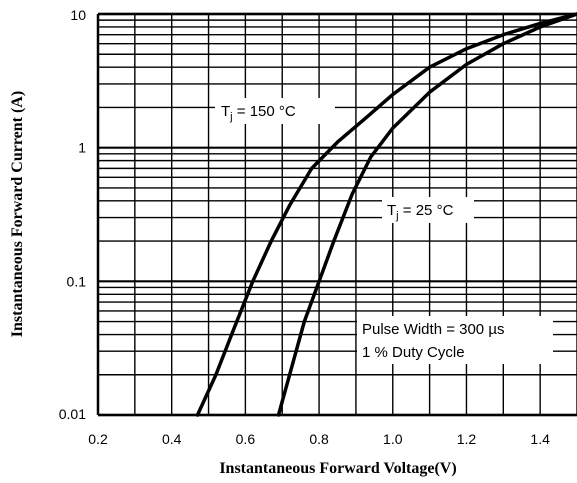 The height and width of the screenshot is (483, 577). What do you see at coordinates (98, 439) in the screenshot?
I see `x-tick-label: 0.2` at bounding box center [98, 439].